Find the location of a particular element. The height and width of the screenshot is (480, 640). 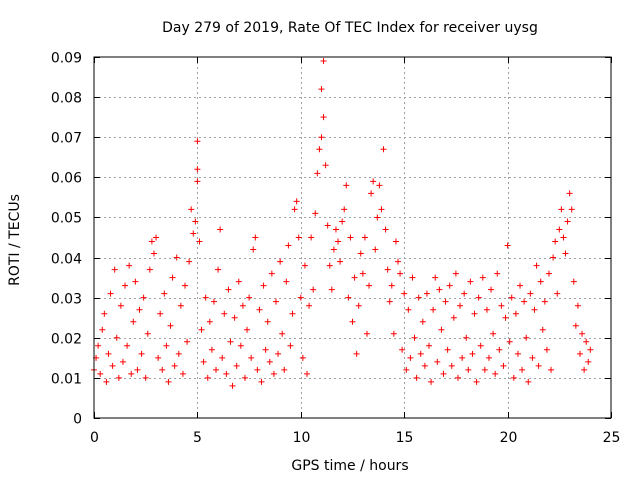

y-tick-label: 0 is located at coordinates (77, 420).